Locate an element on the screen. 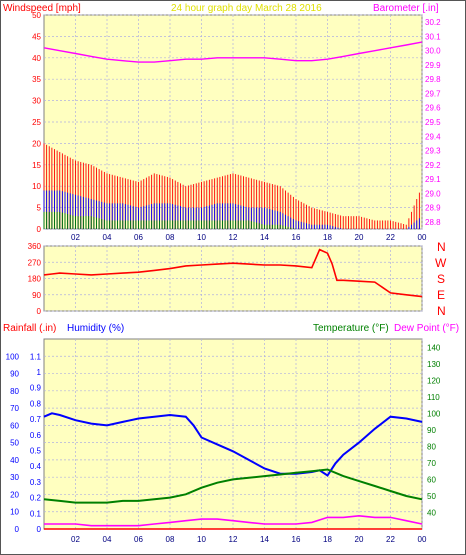 Image resolution: width=466 pixels, height=555 pixels. temperature-tick-label: 100 is located at coordinates (434, 413).